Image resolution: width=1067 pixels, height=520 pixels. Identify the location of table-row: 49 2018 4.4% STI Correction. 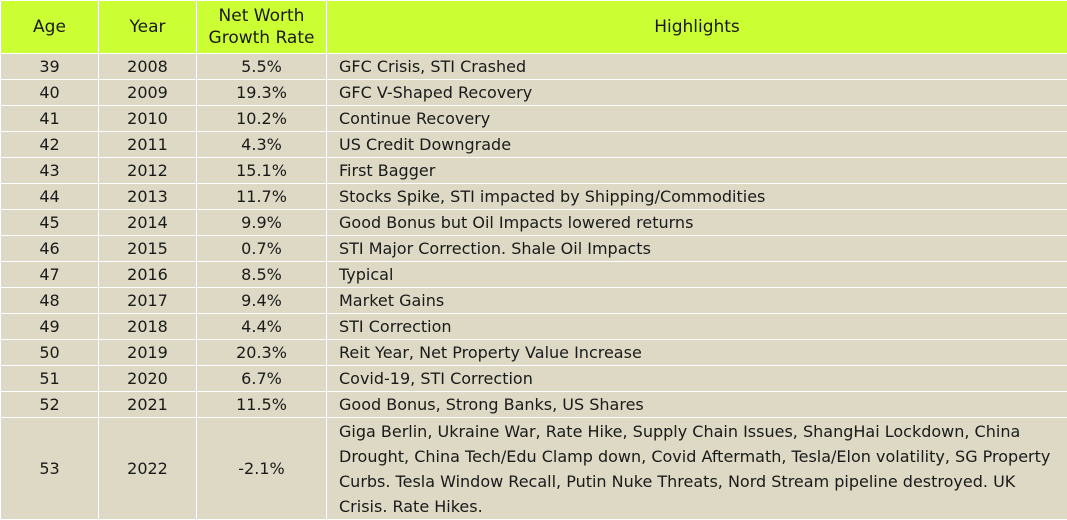
(533, 326).